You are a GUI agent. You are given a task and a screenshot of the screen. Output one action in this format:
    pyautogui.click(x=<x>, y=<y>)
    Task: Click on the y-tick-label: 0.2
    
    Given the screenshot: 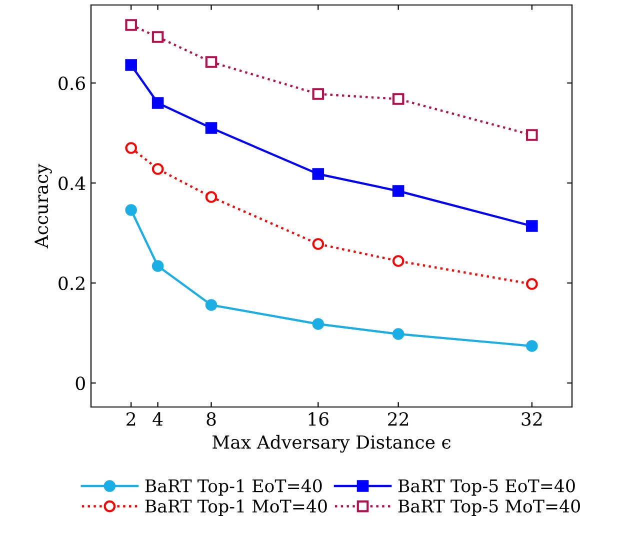 What is the action you would take?
    pyautogui.click(x=71, y=283)
    